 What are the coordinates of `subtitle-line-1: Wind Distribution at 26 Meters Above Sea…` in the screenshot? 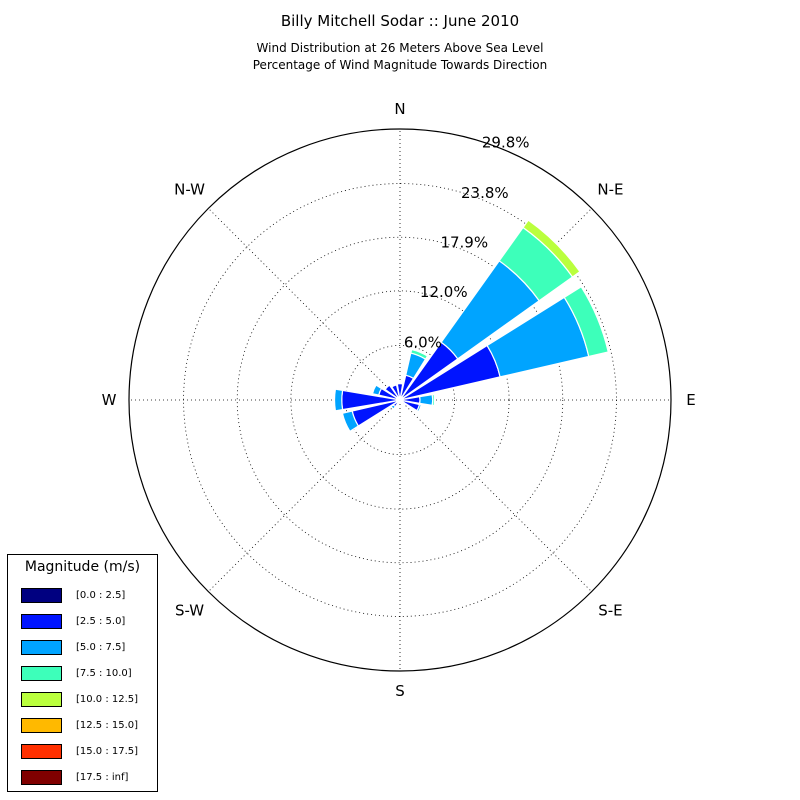 It's located at (400, 48).